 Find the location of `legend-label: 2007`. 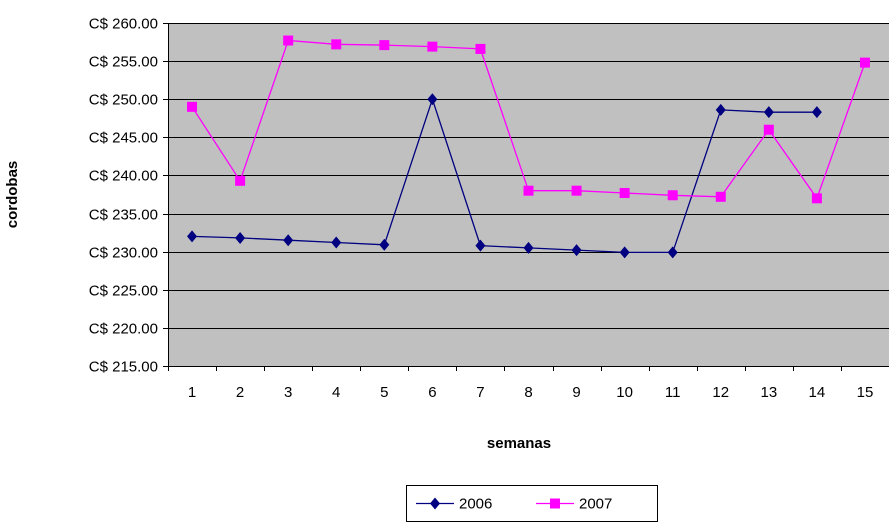

legend-label: 2007 is located at coordinates (595, 504).